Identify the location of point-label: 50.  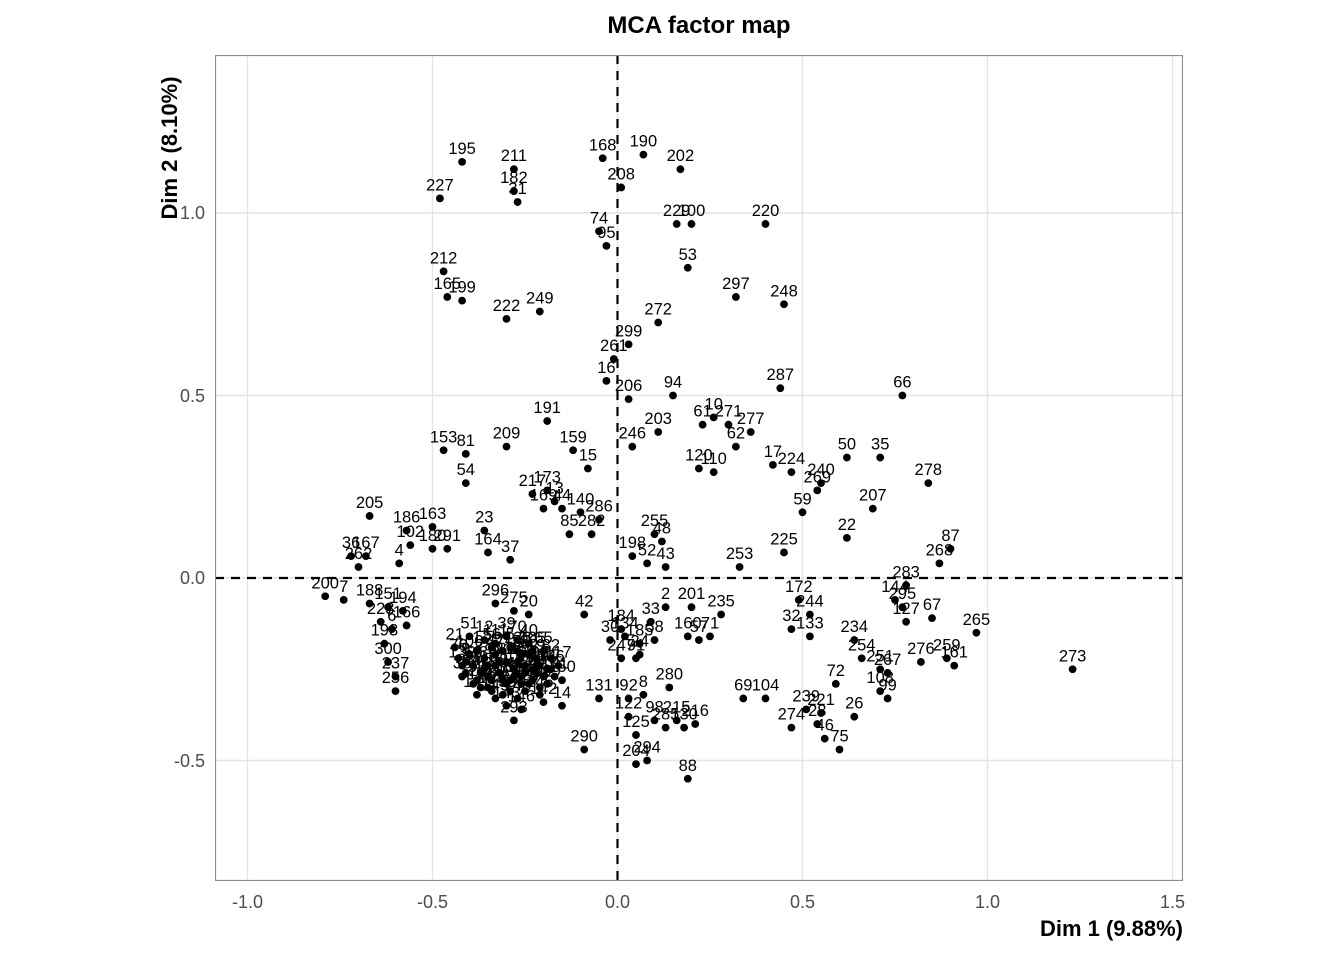
(847, 445).